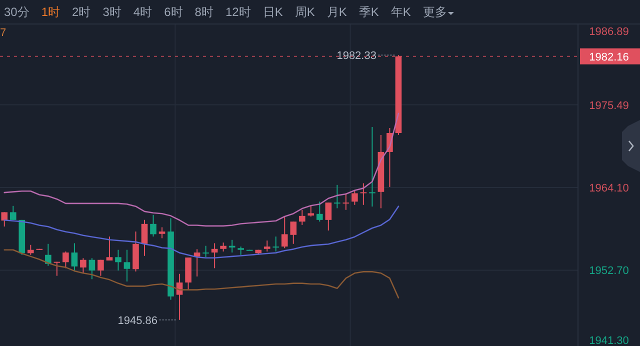  Describe the element at coordinates (356, 56) in the screenshot. I see `annotation: 1982.33` at that location.